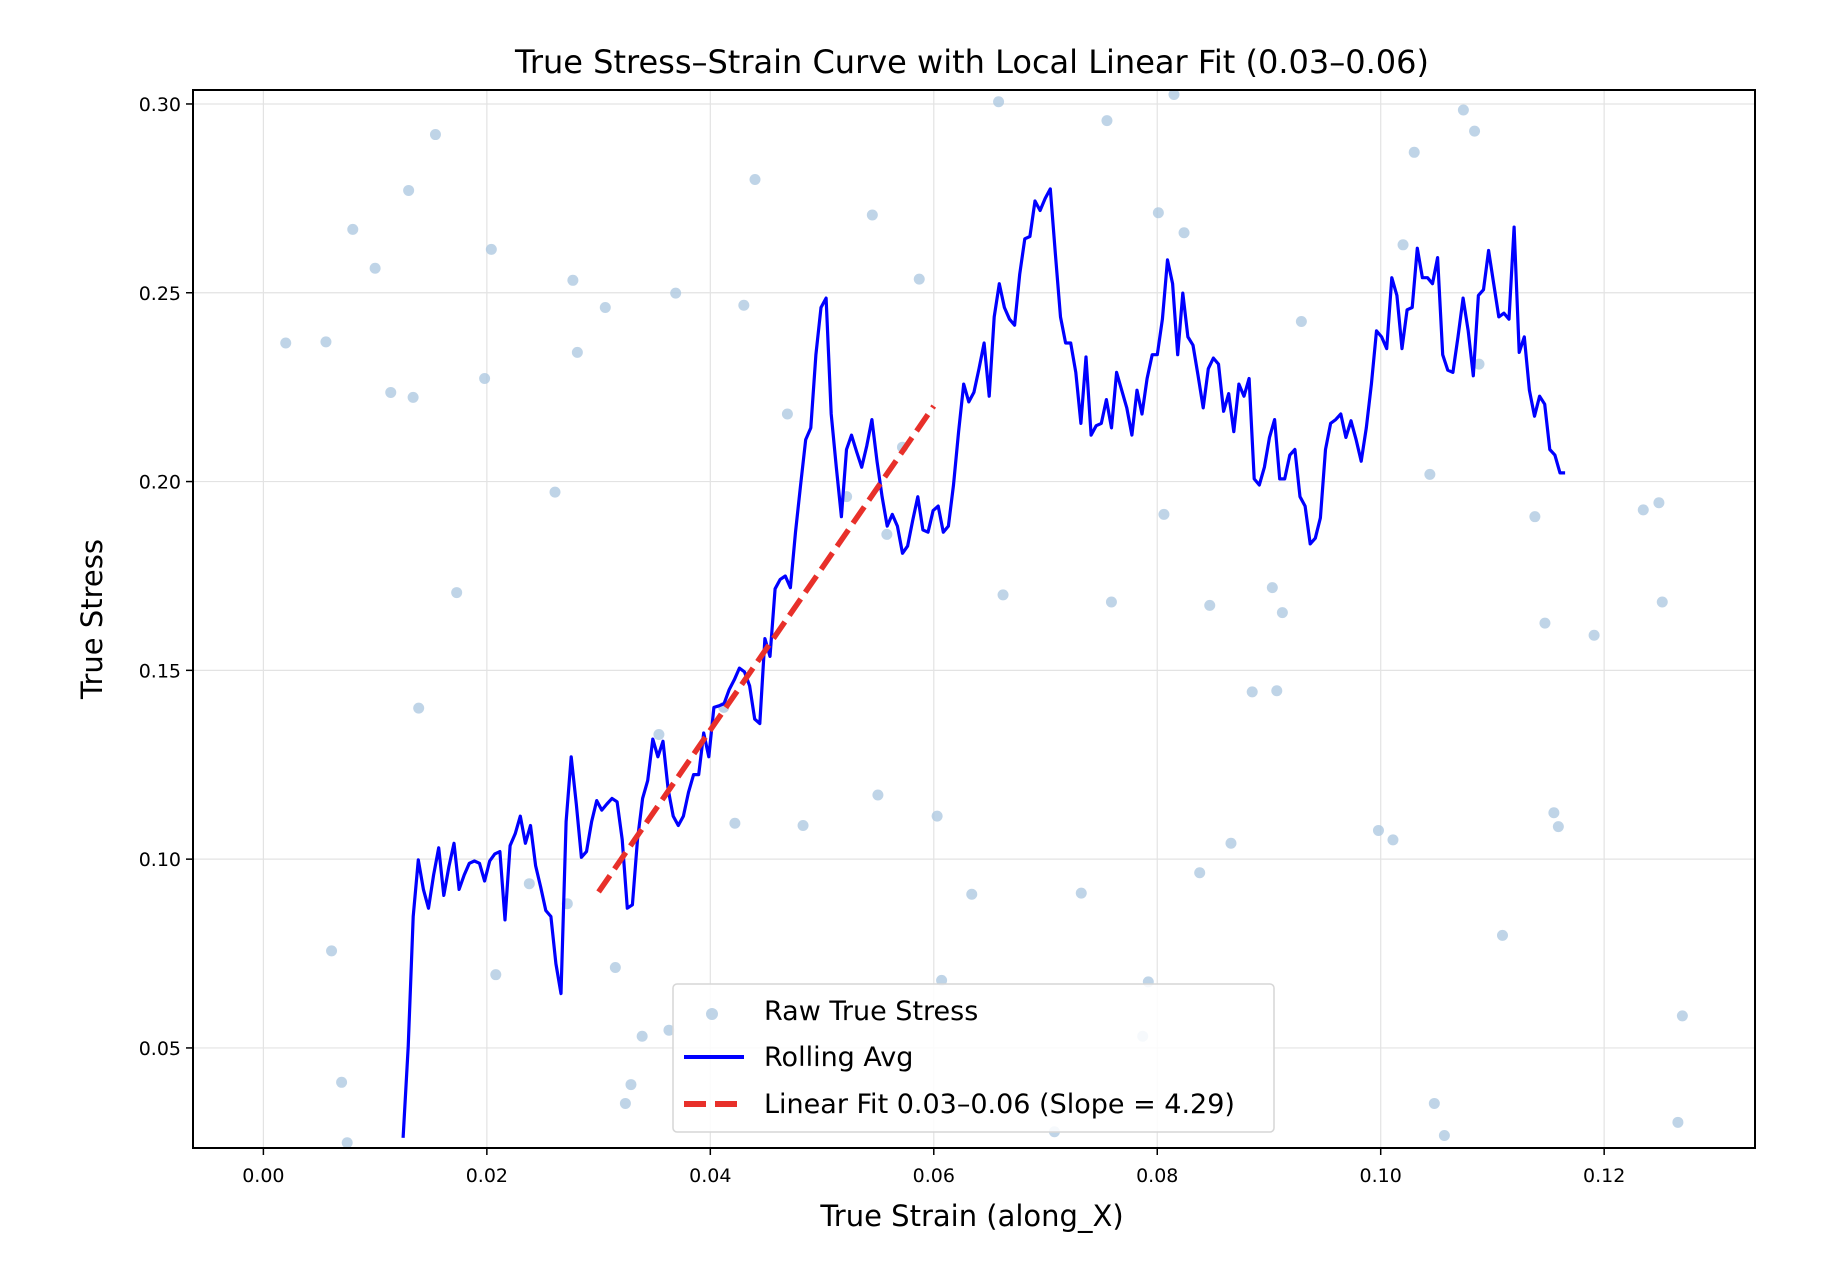  What do you see at coordinates (766, 649) in the screenshot?
I see `linear-fit-line` at bounding box center [766, 649].